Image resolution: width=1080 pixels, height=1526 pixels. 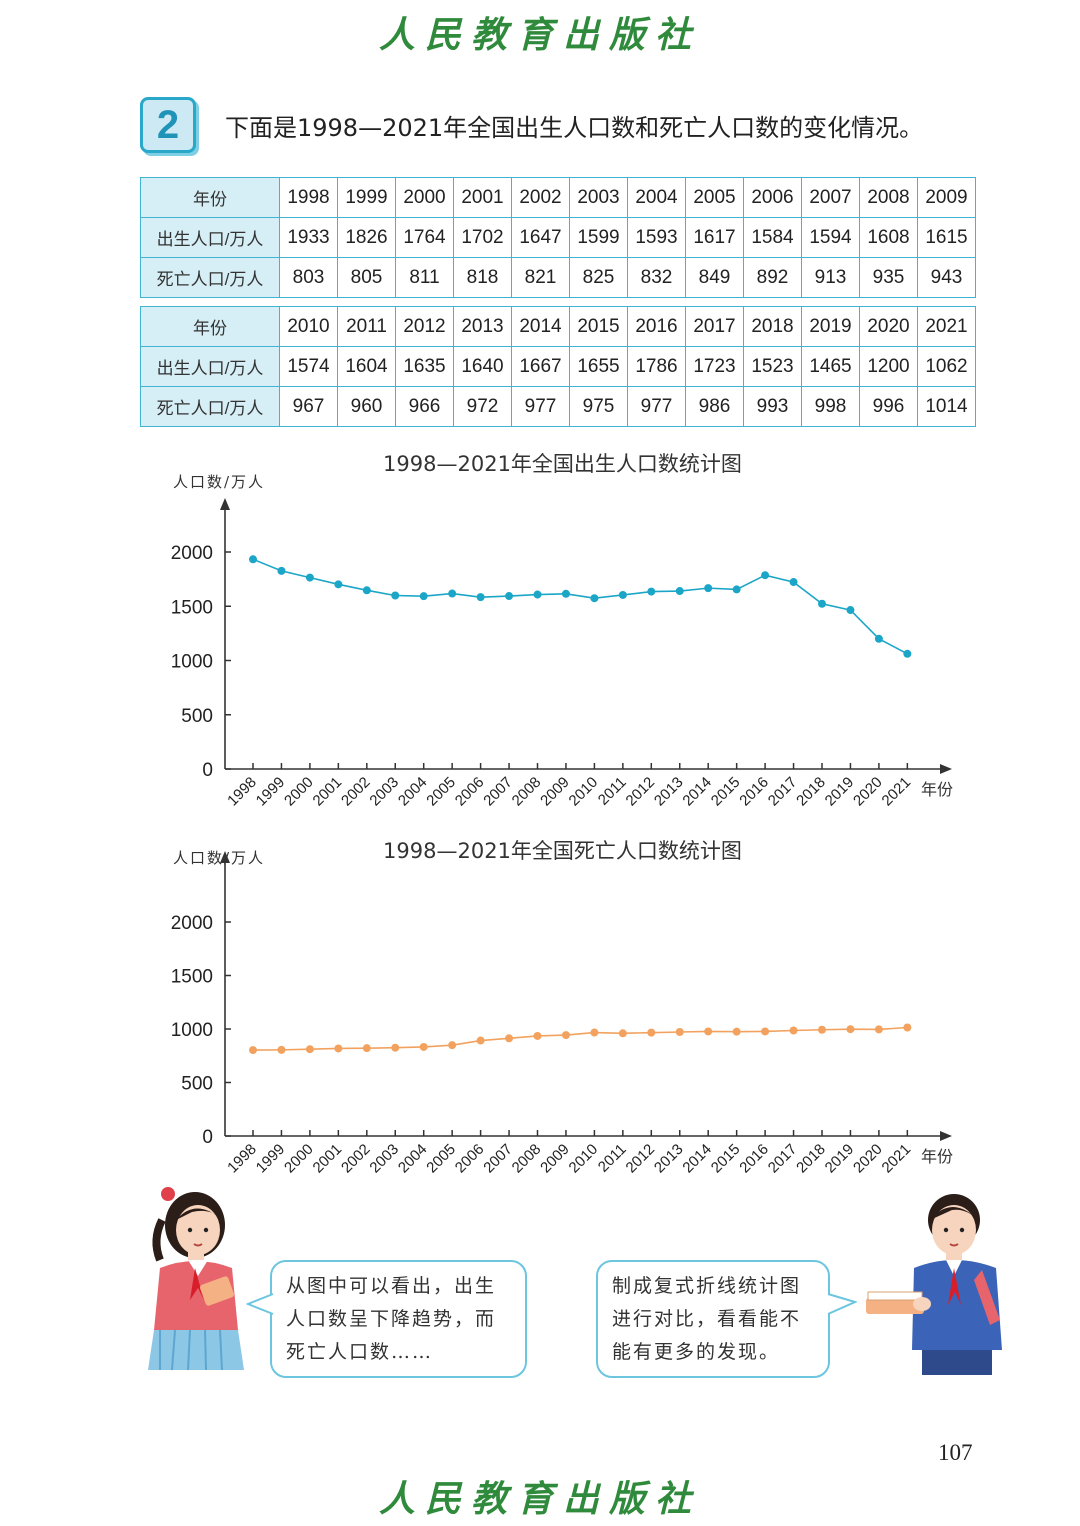 I want to click on deaths-cell: 975, so click(x=598, y=406).